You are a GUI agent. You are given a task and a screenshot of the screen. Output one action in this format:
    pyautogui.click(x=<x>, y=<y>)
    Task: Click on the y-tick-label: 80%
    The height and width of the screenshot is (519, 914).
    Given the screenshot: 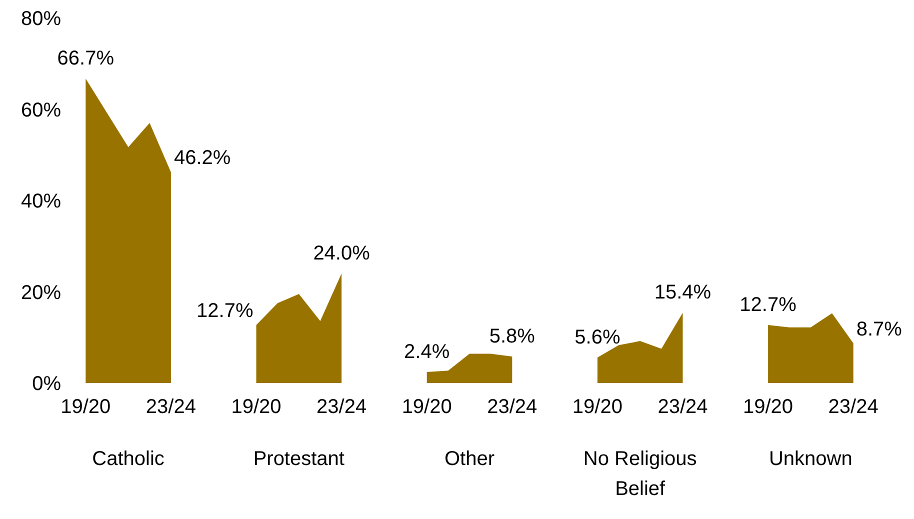 What is the action you would take?
    pyautogui.click(x=41, y=19)
    